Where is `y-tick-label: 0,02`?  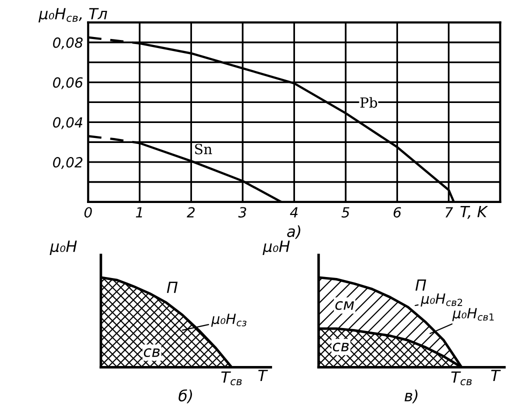
y-tick-label: 0,02 is located at coordinates (67, 163).